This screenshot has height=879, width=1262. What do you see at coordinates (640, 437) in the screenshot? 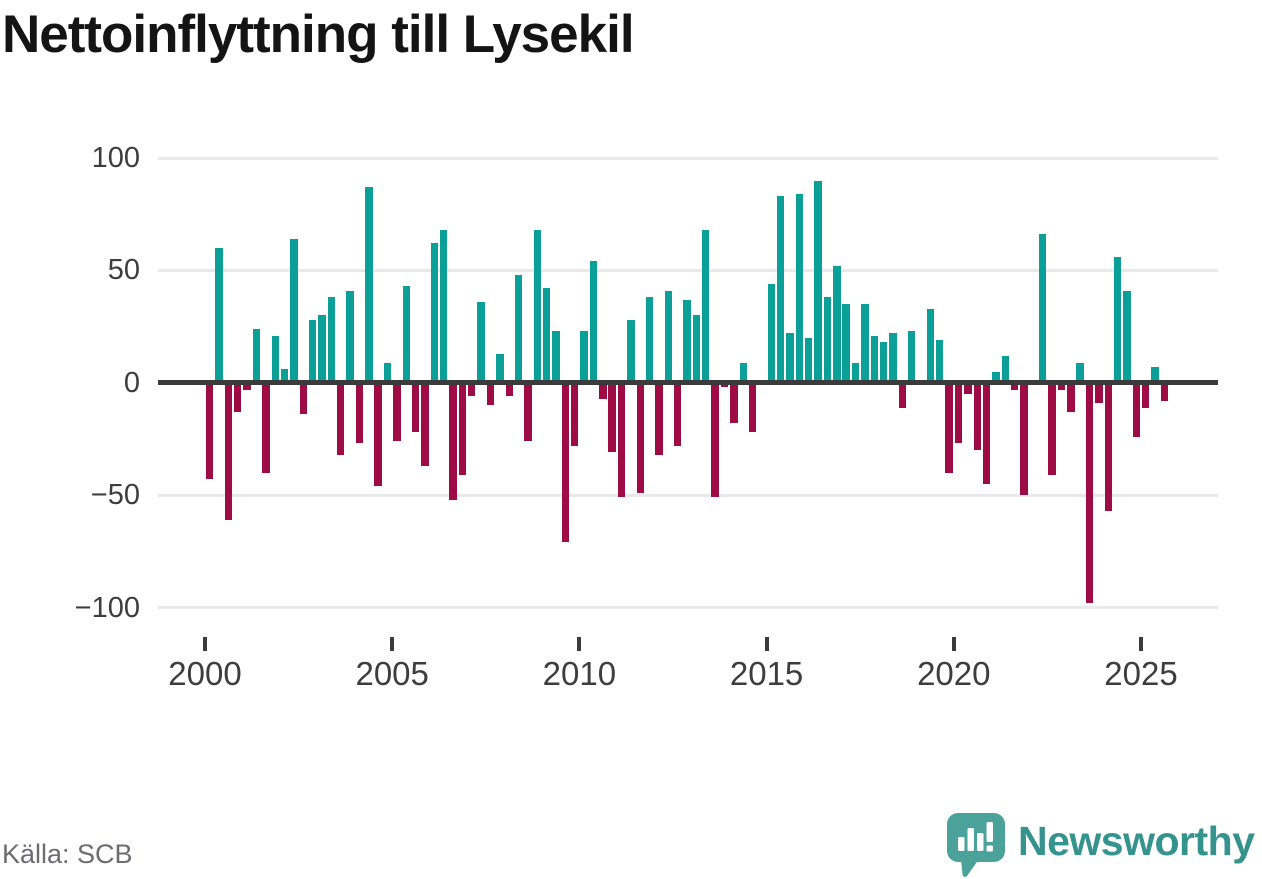
I see `bar-2011-q3` at bounding box center [640, 437].